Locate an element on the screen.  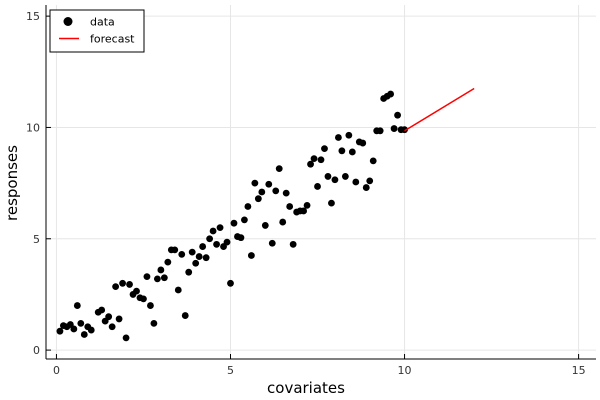
x-tick-label: 0 is located at coordinates (56, 370).